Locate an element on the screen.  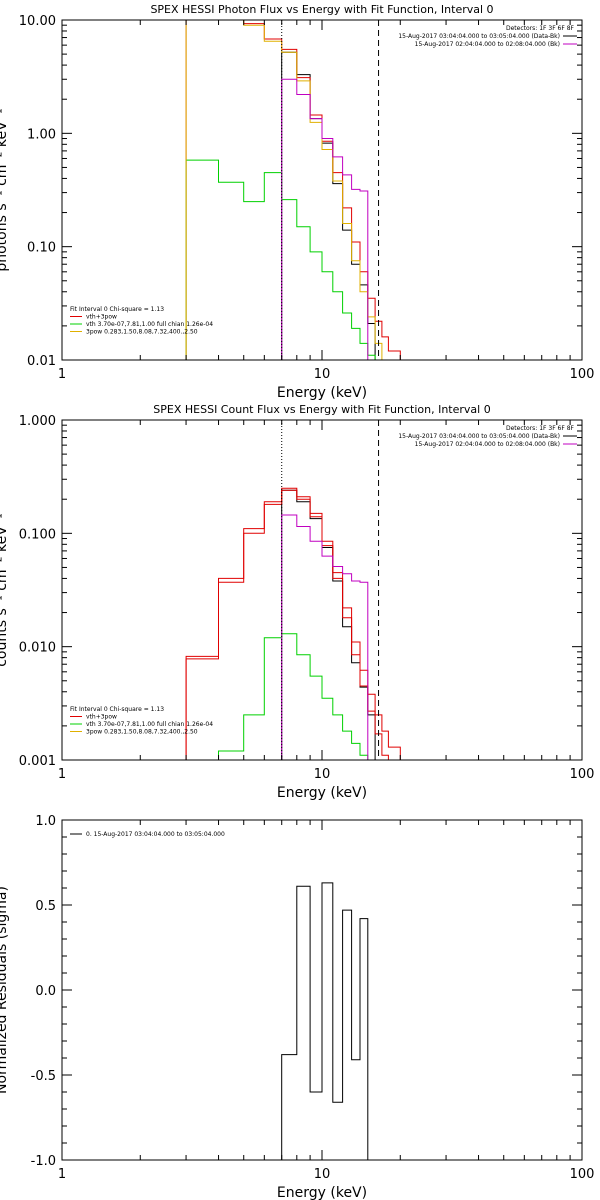
y-tick-label: 0.5 is located at coordinates (45, 906).